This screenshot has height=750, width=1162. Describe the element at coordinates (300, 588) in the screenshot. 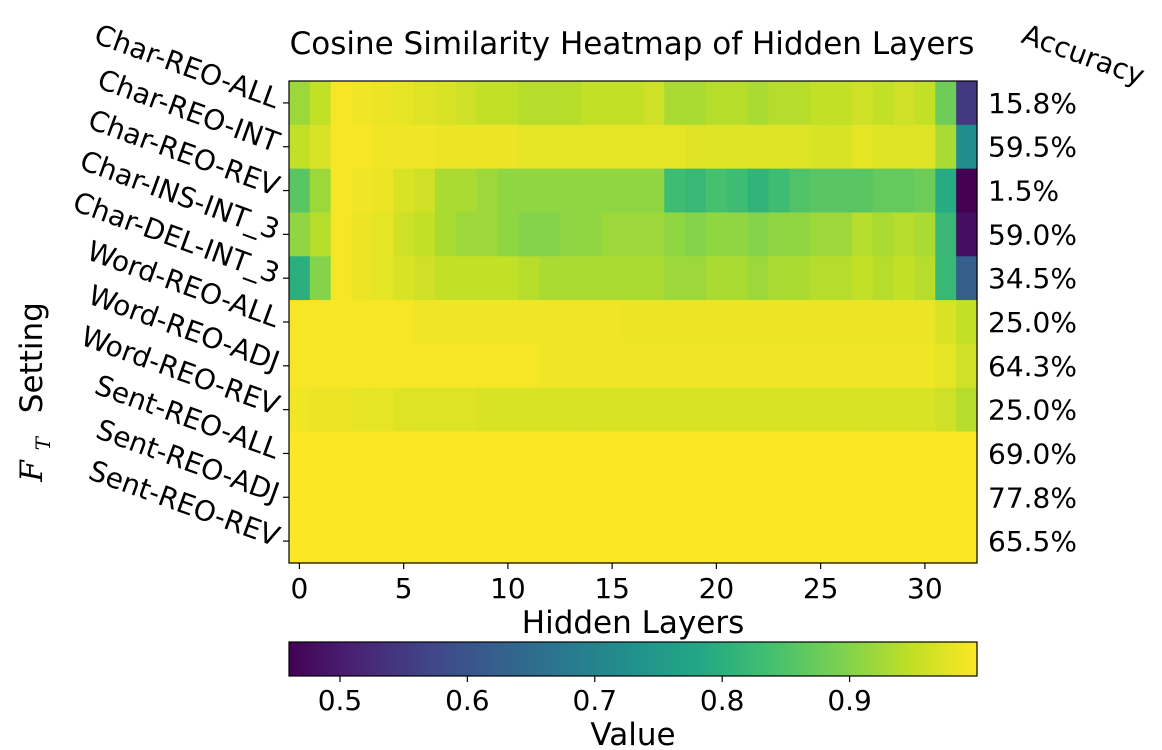

I see `x-tick-label: 0` at that location.